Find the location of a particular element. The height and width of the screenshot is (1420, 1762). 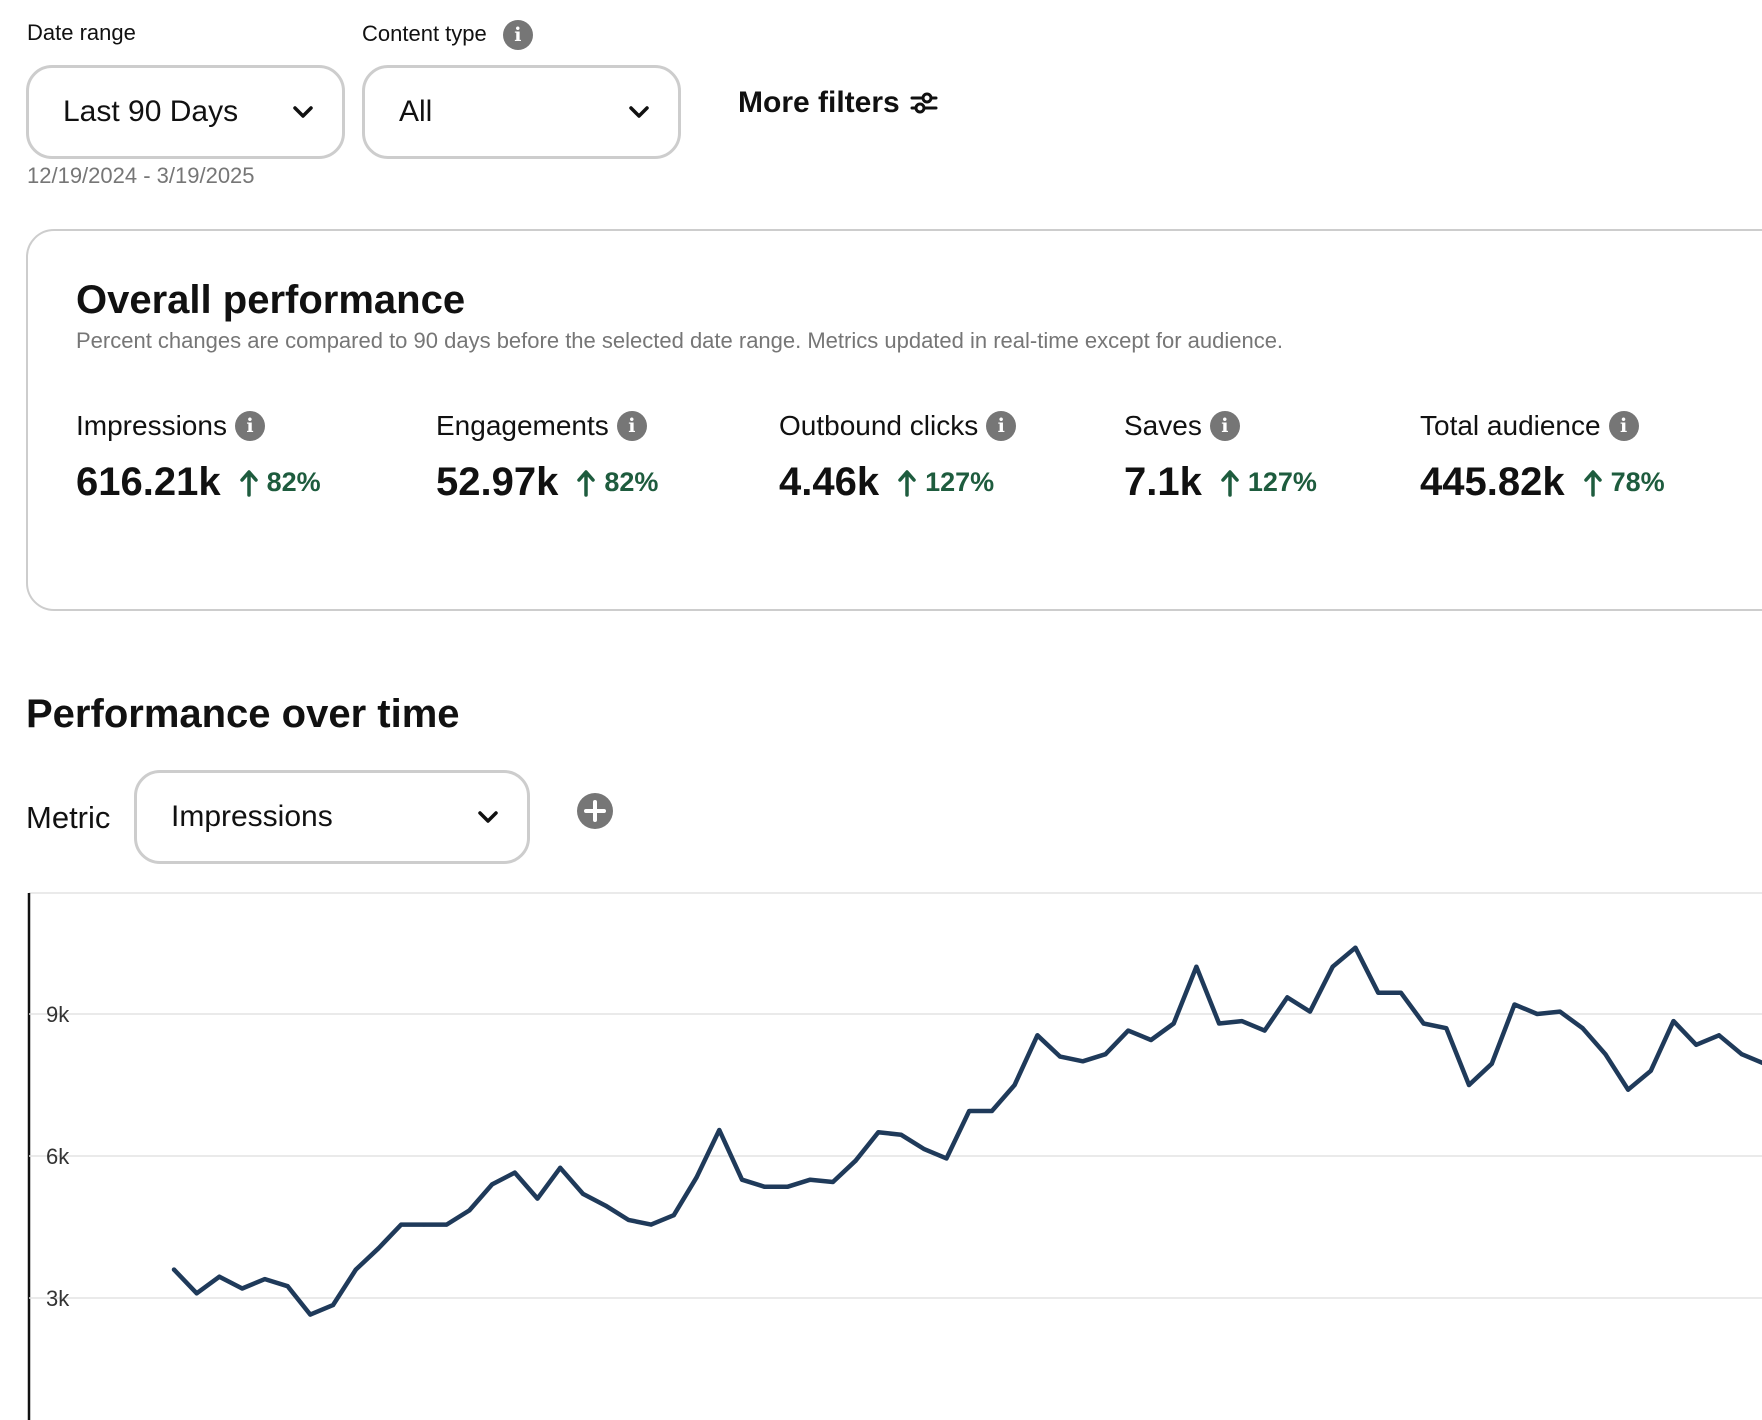

metric-value: 7.1k is located at coordinates (1163, 482).